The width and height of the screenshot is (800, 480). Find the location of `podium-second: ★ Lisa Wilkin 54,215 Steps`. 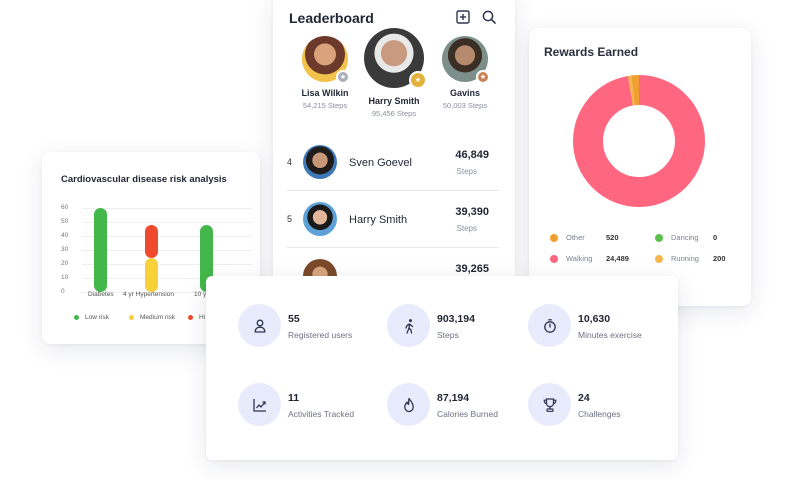

podium-second: ★ Lisa Wilkin 54,215 Steps is located at coordinates (325, 73).